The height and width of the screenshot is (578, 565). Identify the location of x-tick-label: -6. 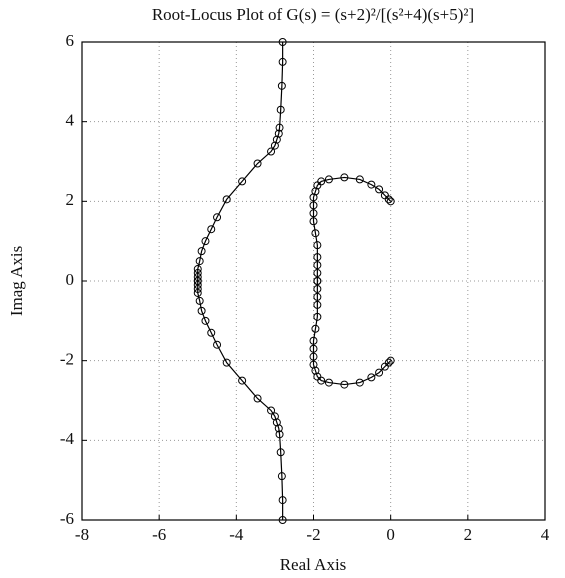
(159, 534).